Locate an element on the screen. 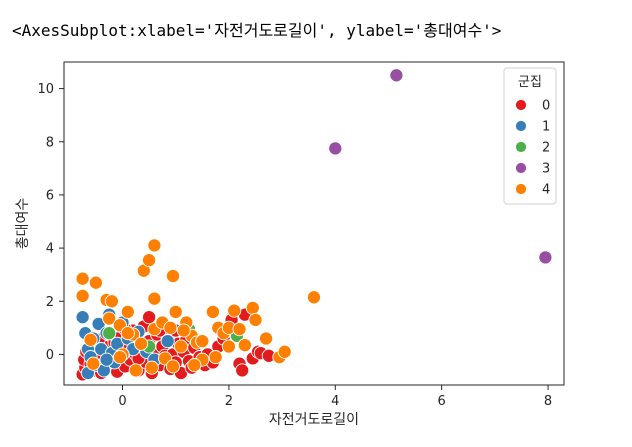  y-axis-label: 총대여수 is located at coordinates (23, 224).